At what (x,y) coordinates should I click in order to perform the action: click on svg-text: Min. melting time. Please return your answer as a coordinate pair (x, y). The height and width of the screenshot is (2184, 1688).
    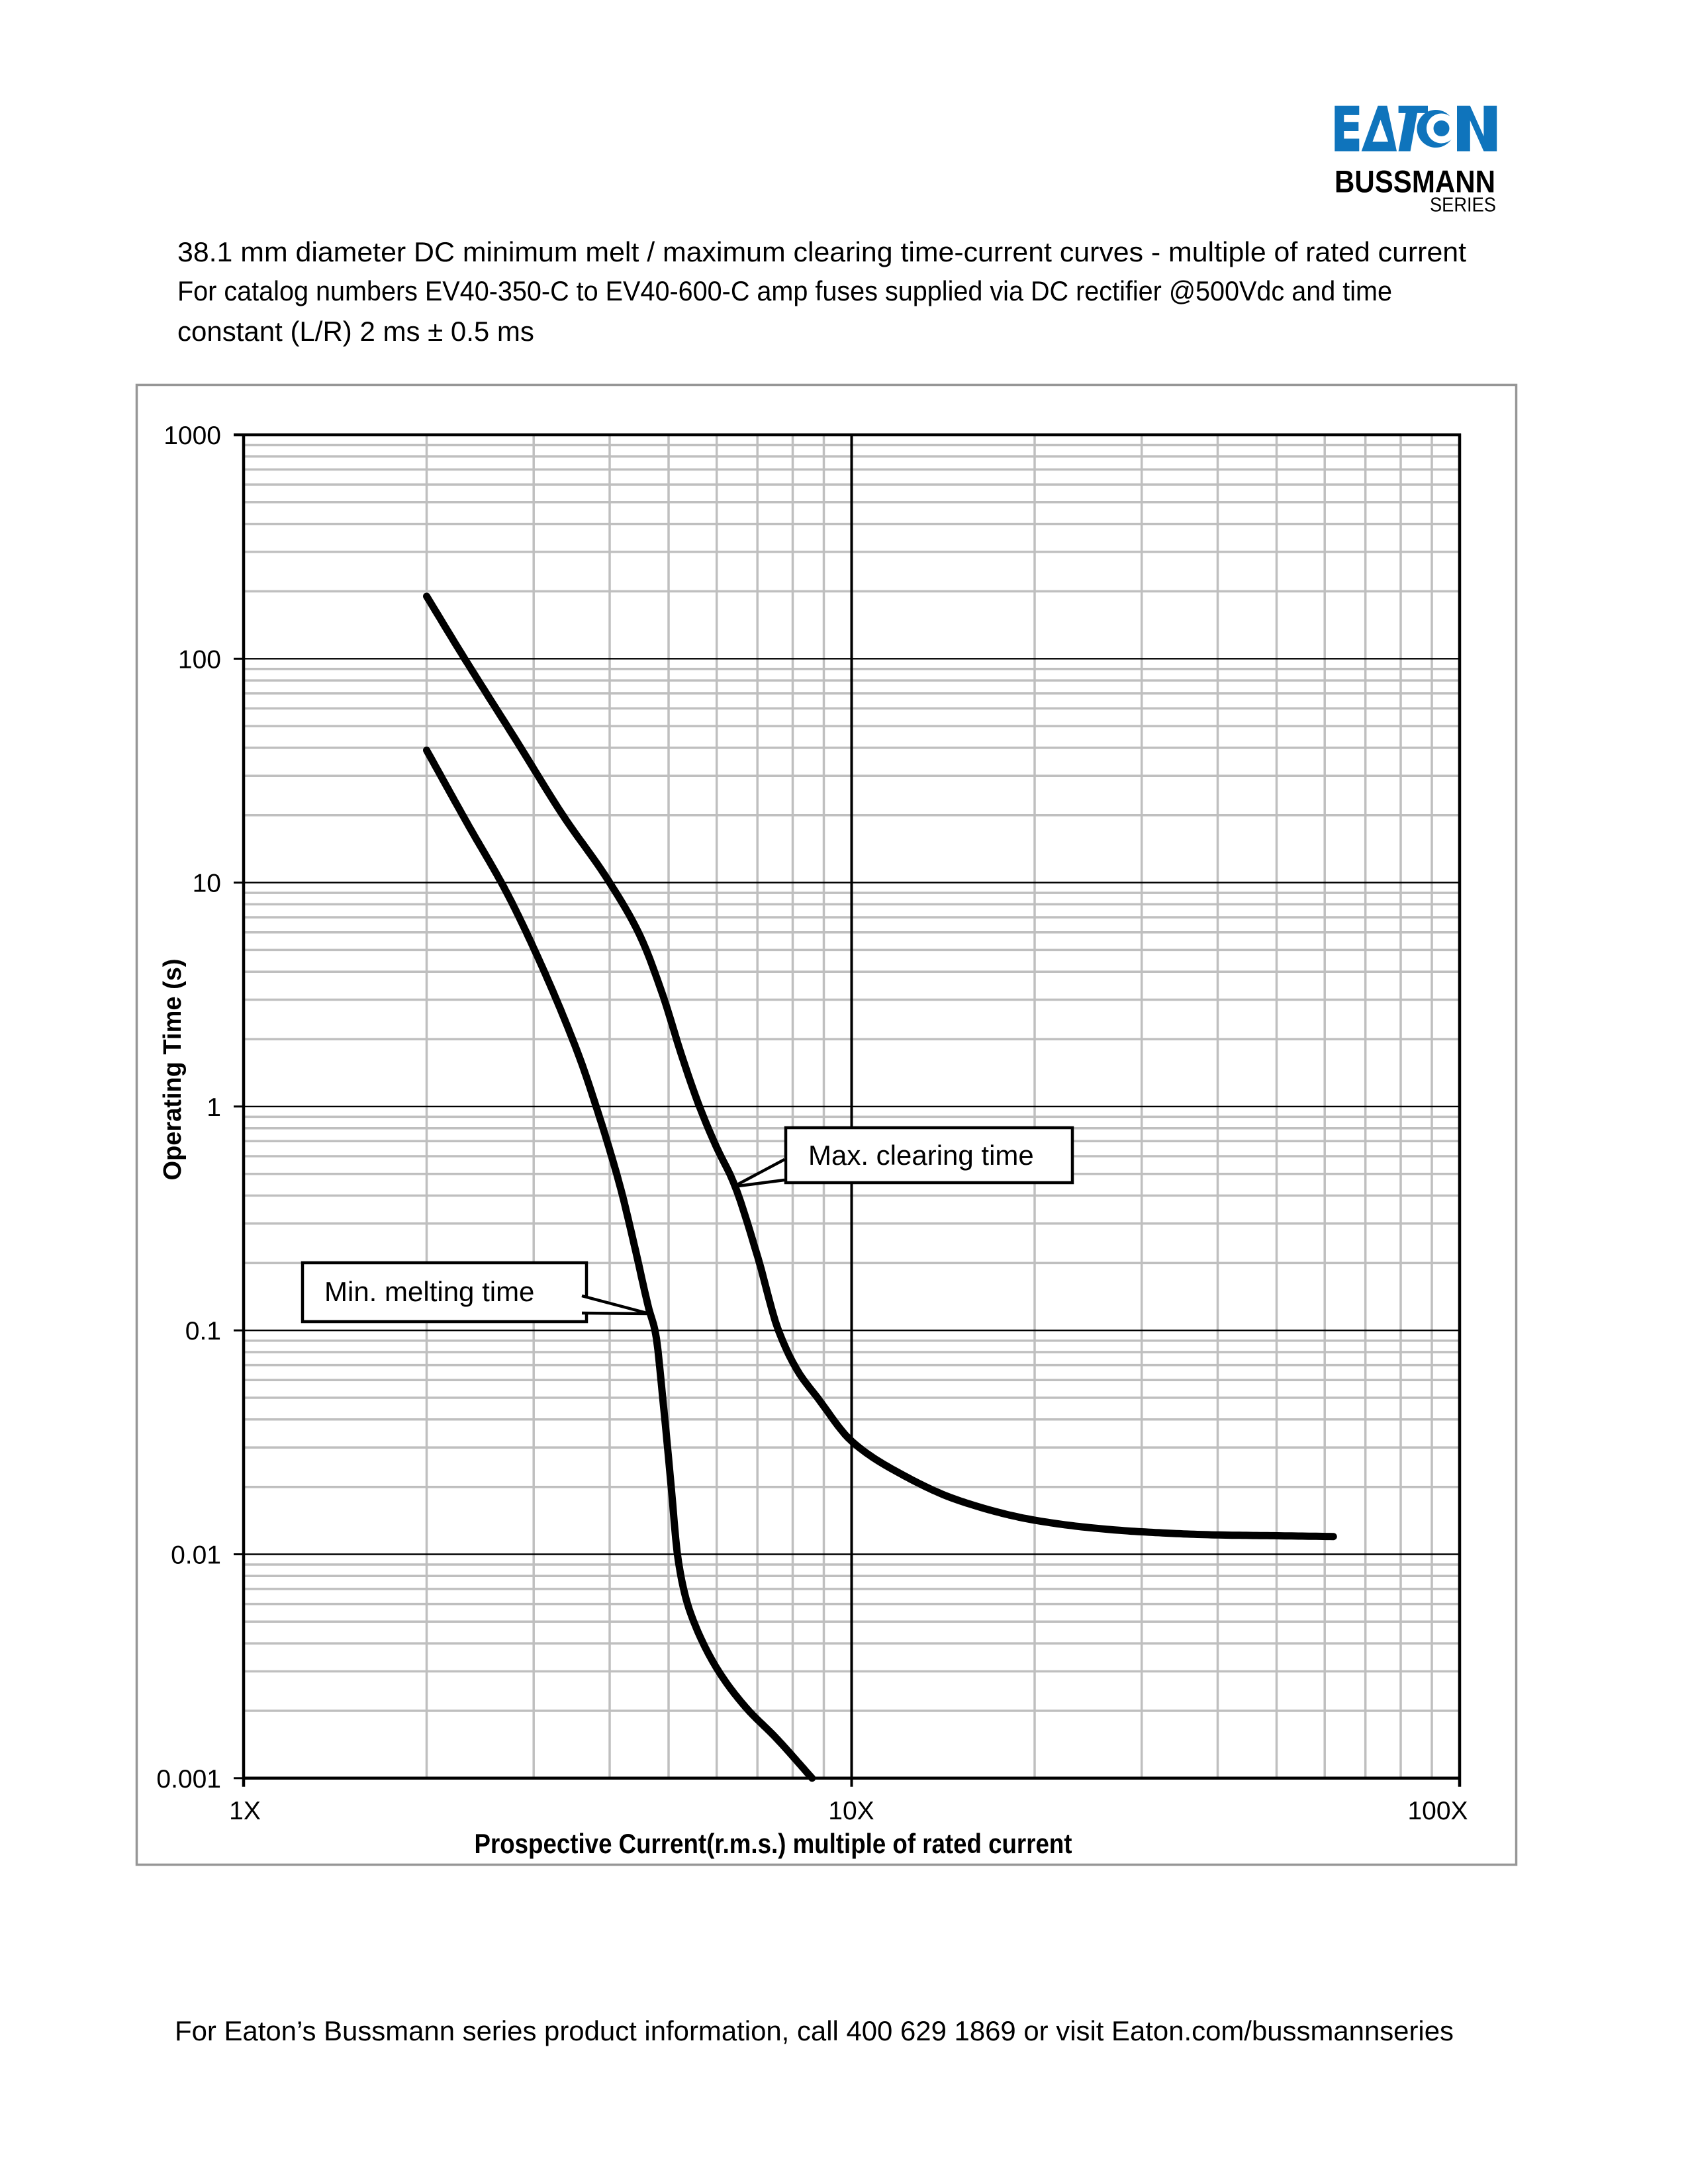
    Looking at the image, I should click on (429, 1291).